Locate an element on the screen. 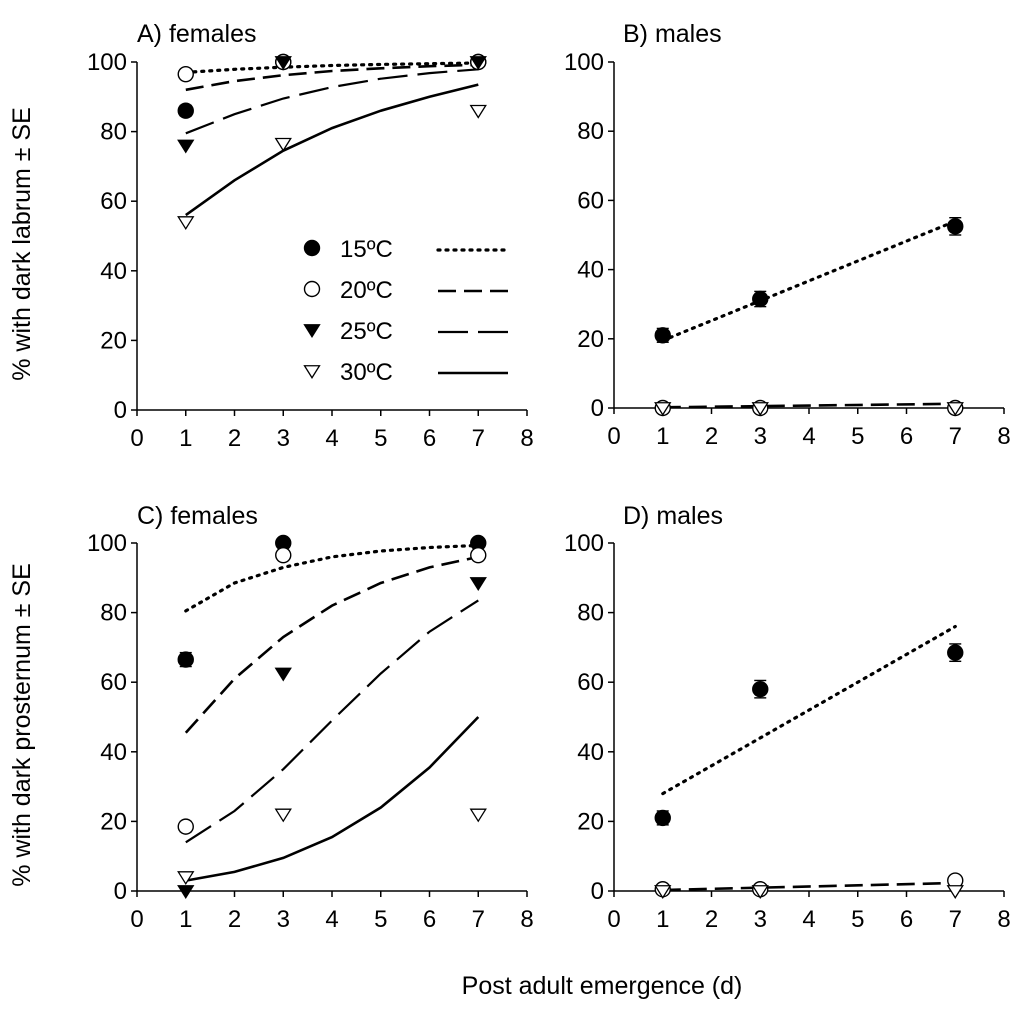 The width and height of the screenshot is (1018, 1012). panel-title: A) females is located at coordinates (196, 34).